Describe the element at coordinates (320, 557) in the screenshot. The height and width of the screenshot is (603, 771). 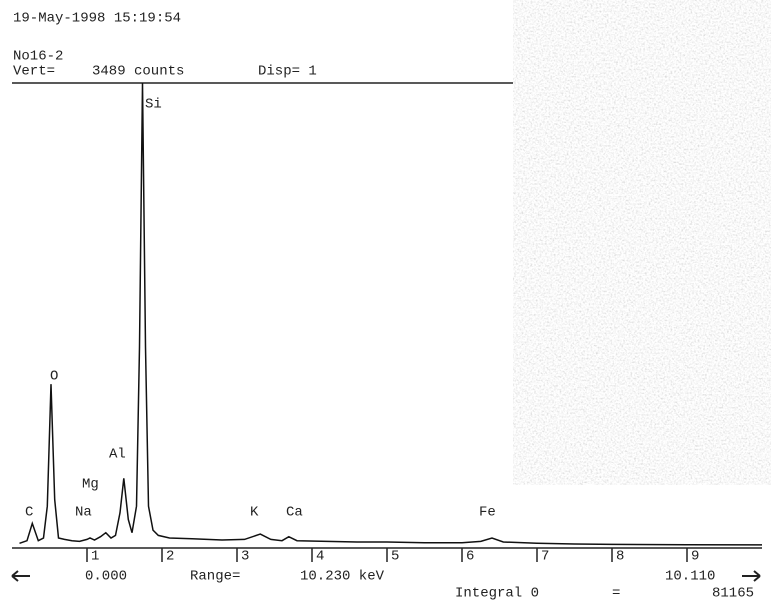
I see `x-tick-label: 4` at that location.